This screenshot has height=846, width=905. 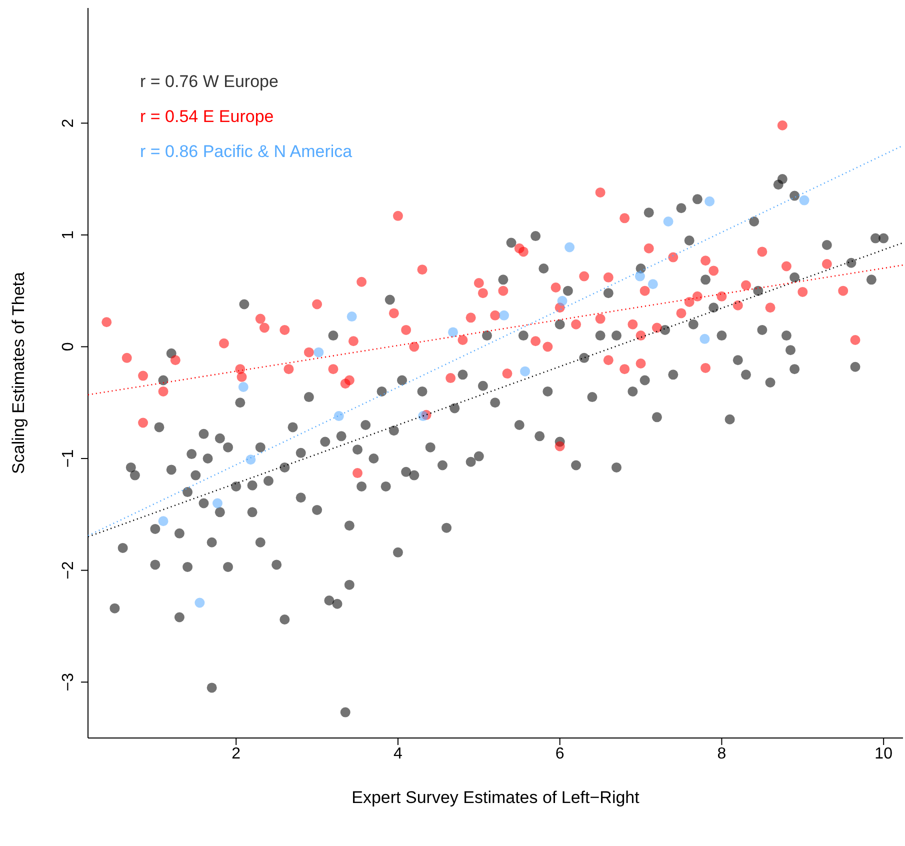 I want to click on x-tick-label: 6, so click(x=559, y=753).